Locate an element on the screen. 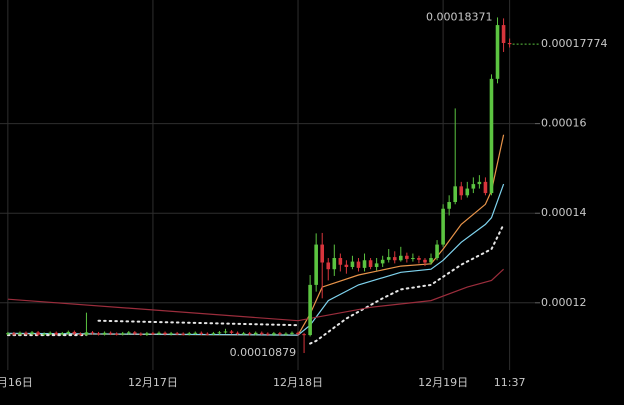 The width and height of the screenshot is (624, 405). max-price-label: 0.00018371 is located at coordinates (459, 16).